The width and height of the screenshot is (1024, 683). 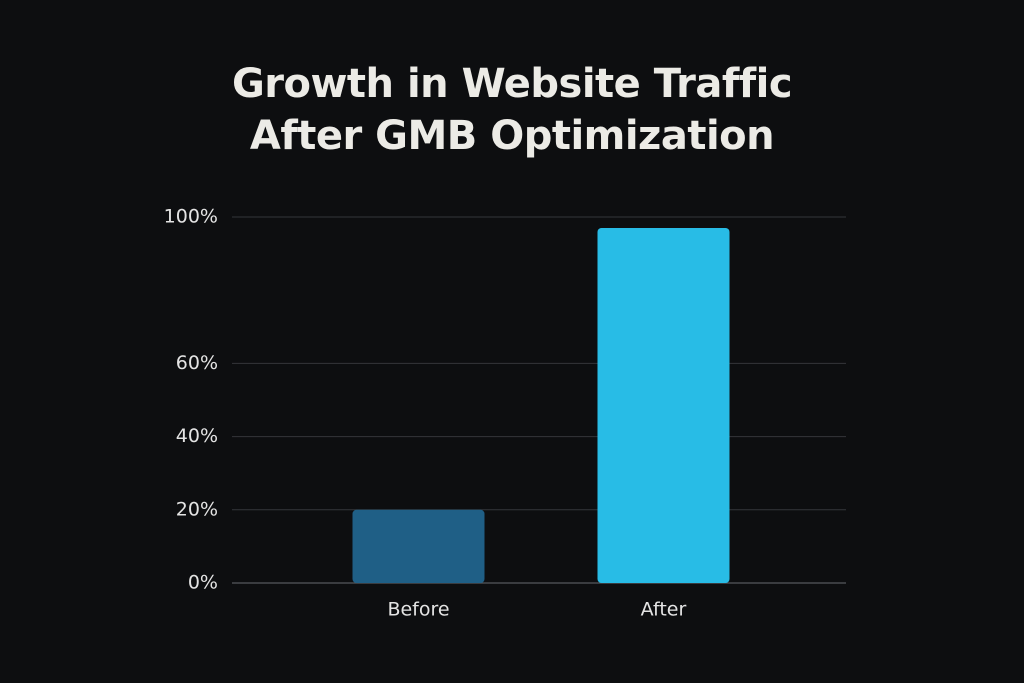 What do you see at coordinates (203, 583) in the screenshot?
I see `y-tick-label: 0%` at bounding box center [203, 583].